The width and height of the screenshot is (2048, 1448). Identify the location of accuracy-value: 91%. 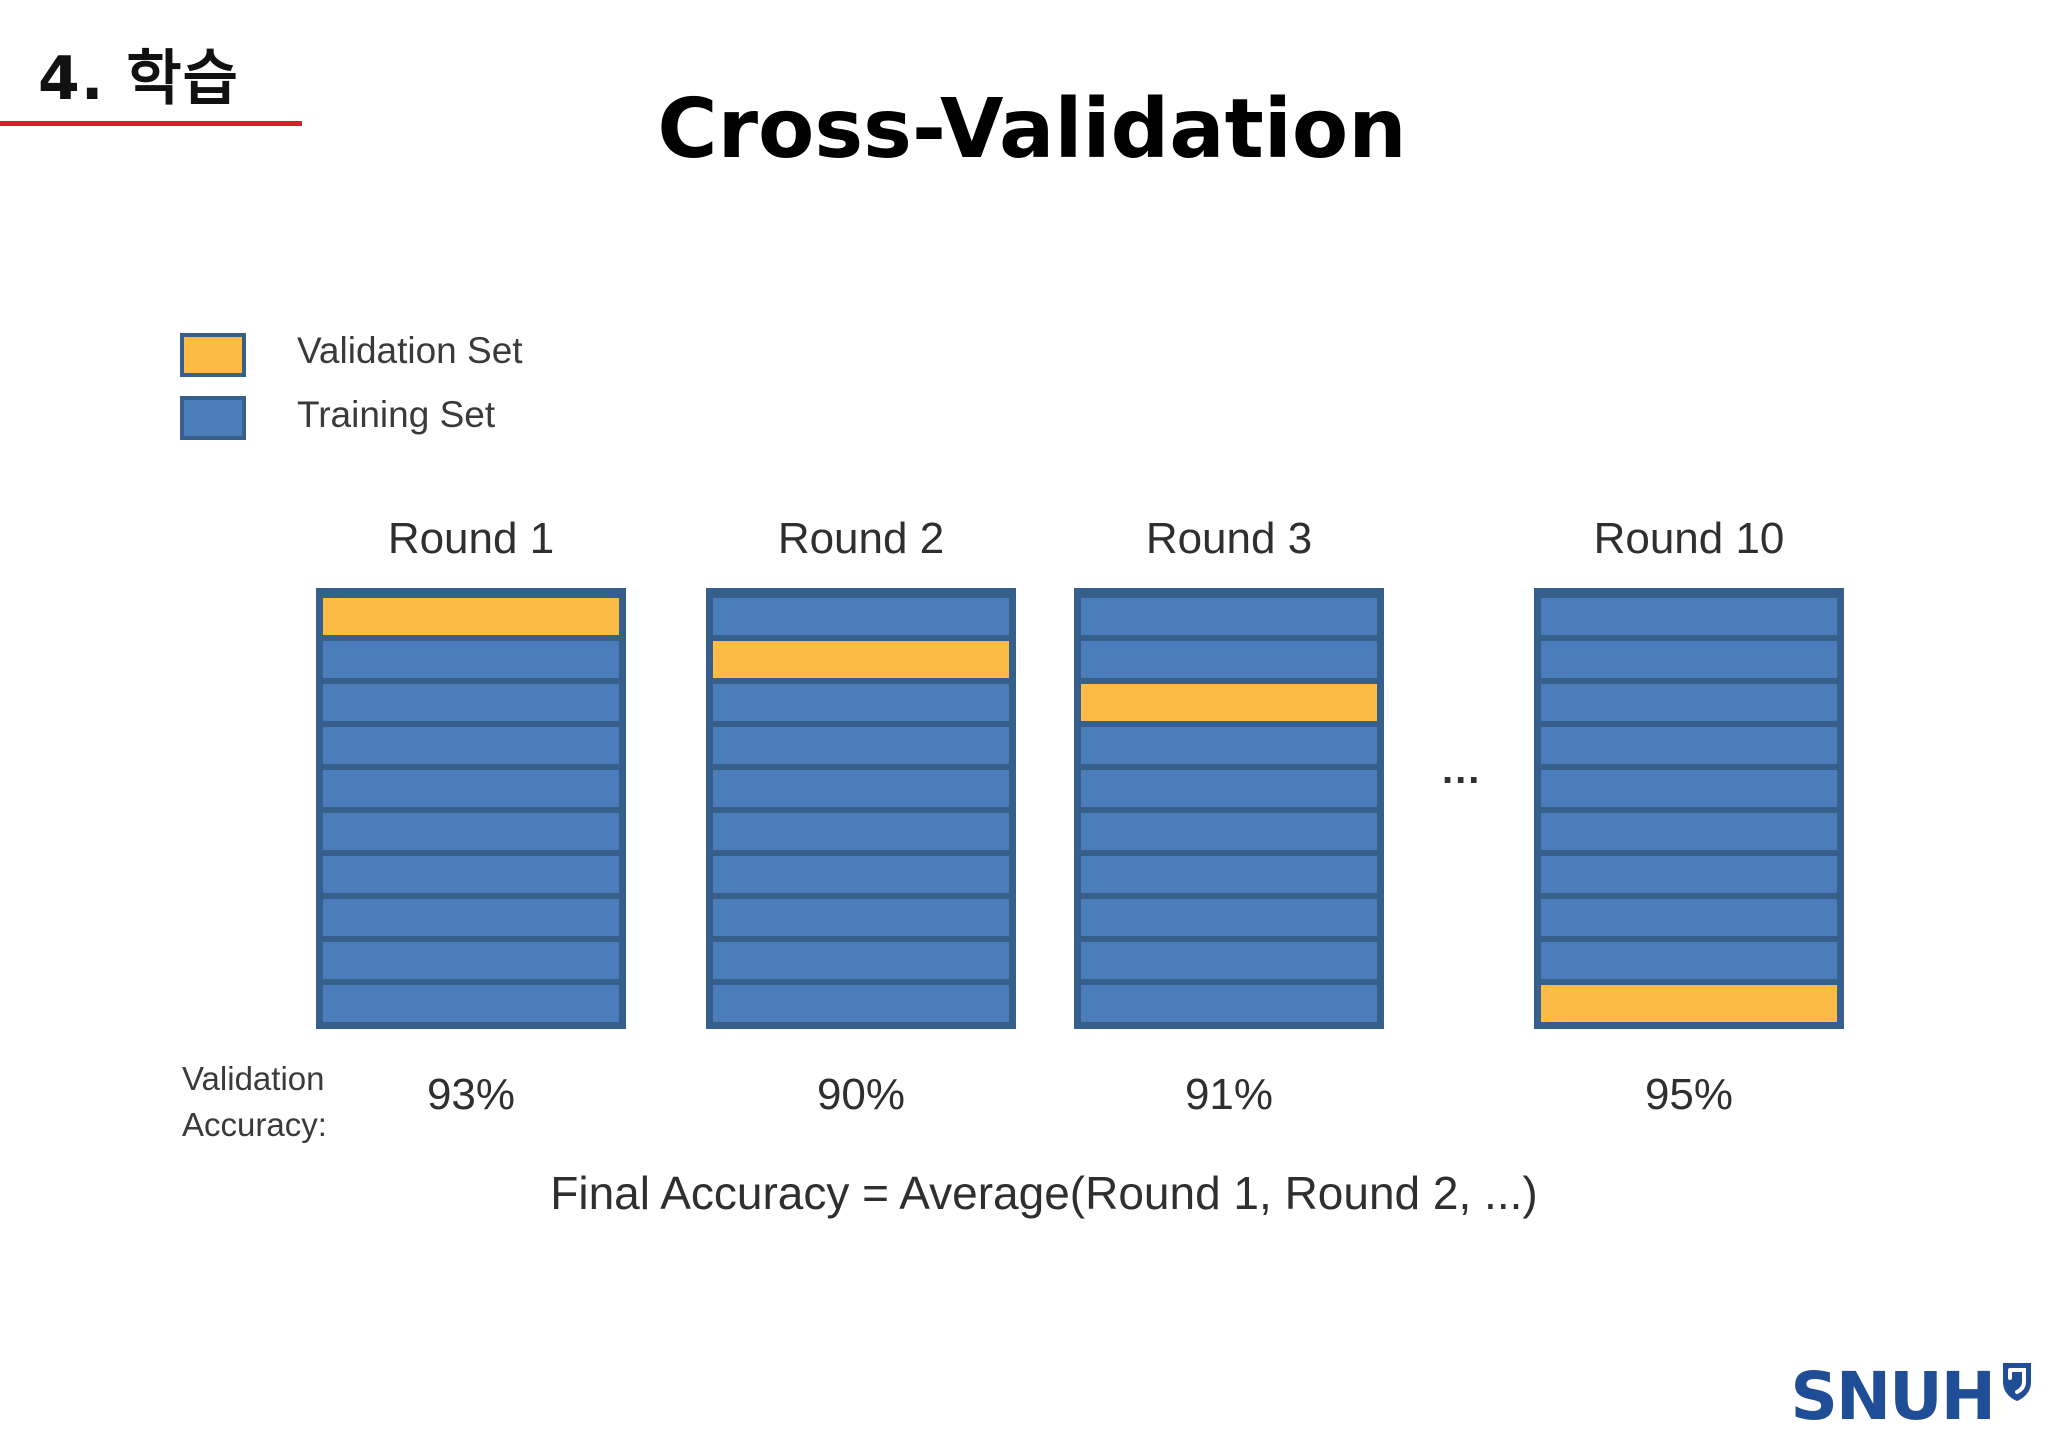
(1229, 1094).